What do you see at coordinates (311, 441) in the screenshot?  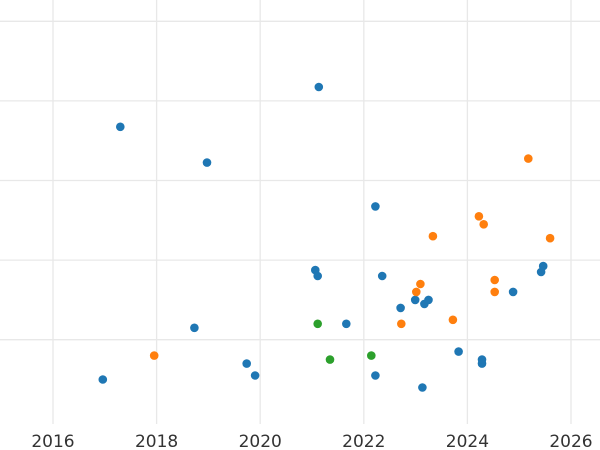 I see `x-tick-labels: 2016 2018 2020 2022 2024 2026` at bounding box center [311, 441].